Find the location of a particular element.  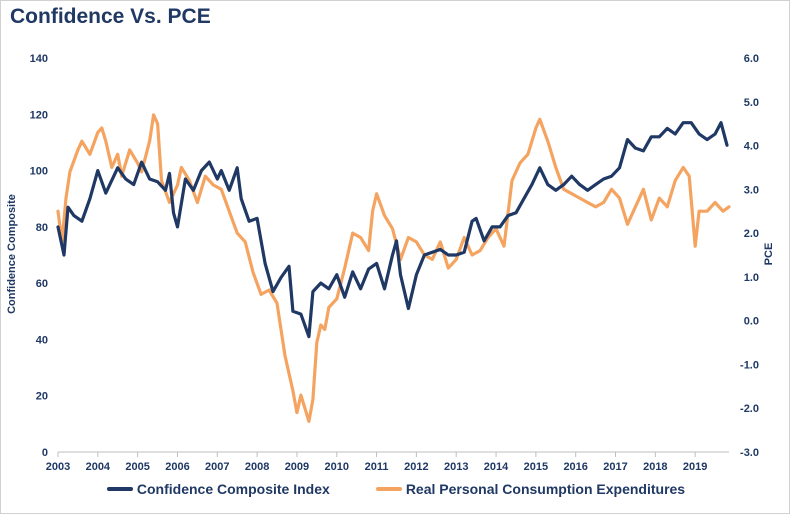

y-right-tick-label: 2.0 is located at coordinates (751, 234).